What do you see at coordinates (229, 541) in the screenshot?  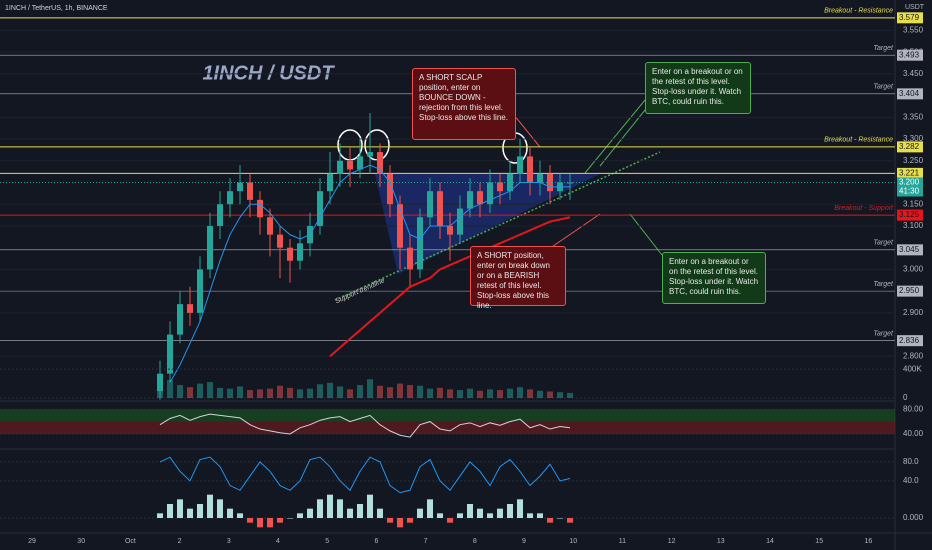 I see `x-tick-label: 3` at bounding box center [229, 541].